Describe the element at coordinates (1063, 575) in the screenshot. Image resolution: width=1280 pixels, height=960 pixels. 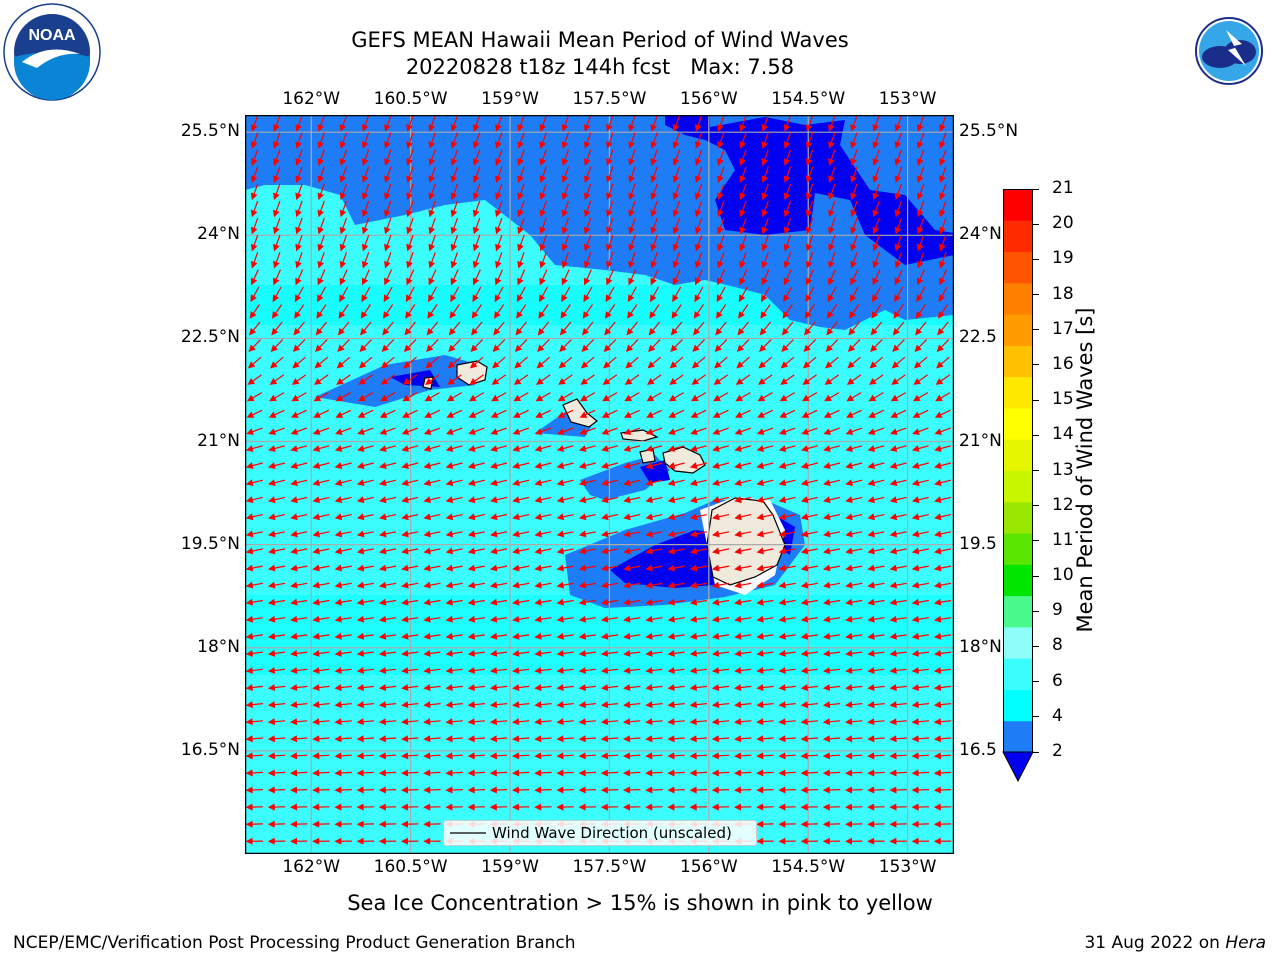
I see `colorbar-tick-label: 10` at that location.